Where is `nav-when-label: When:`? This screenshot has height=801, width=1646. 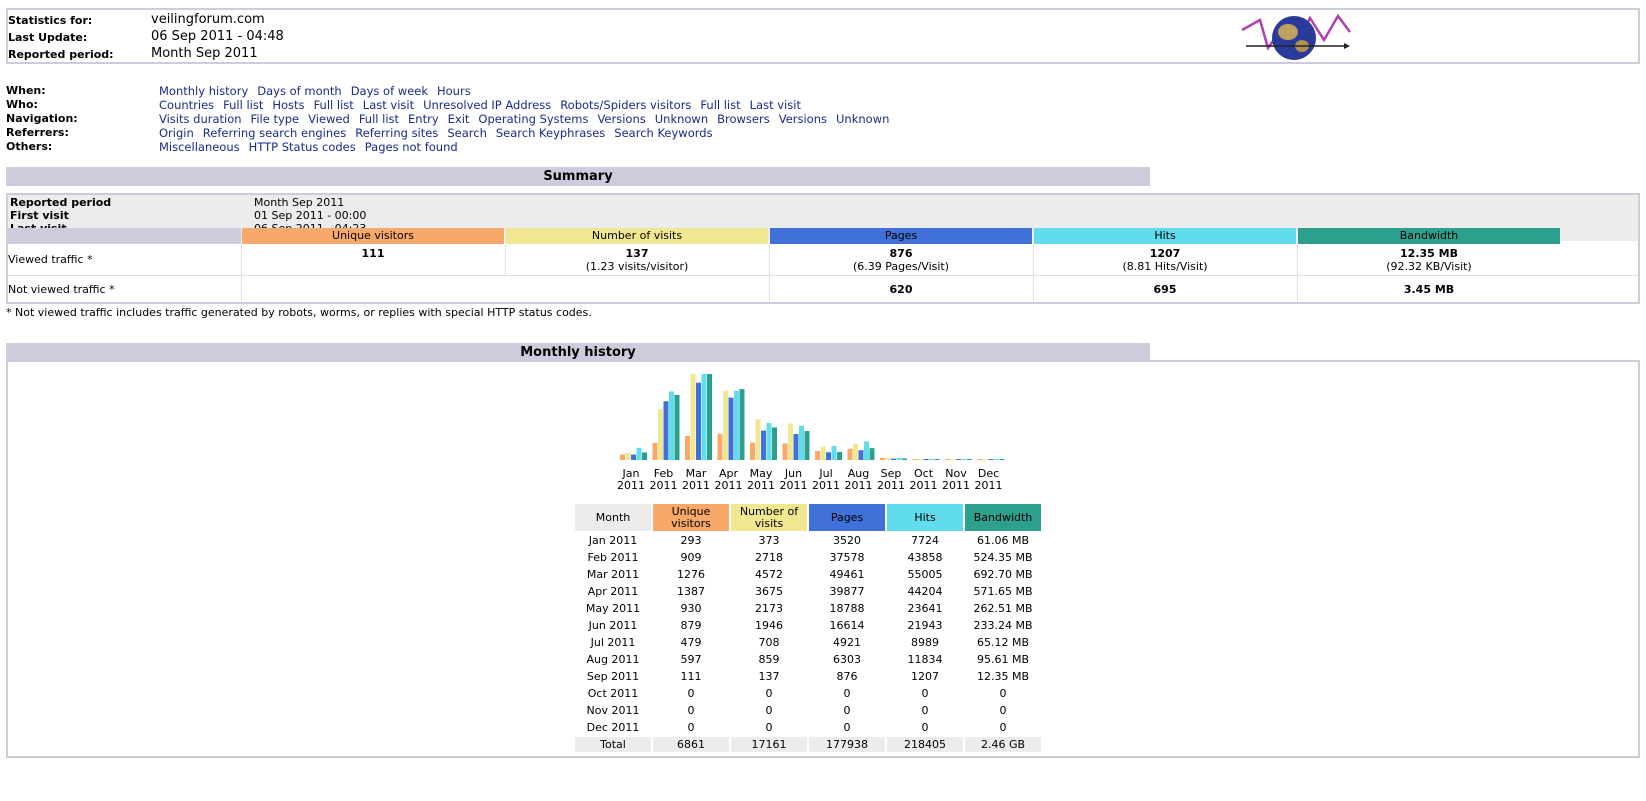 nav-when-label: When: is located at coordinates (26, 90).